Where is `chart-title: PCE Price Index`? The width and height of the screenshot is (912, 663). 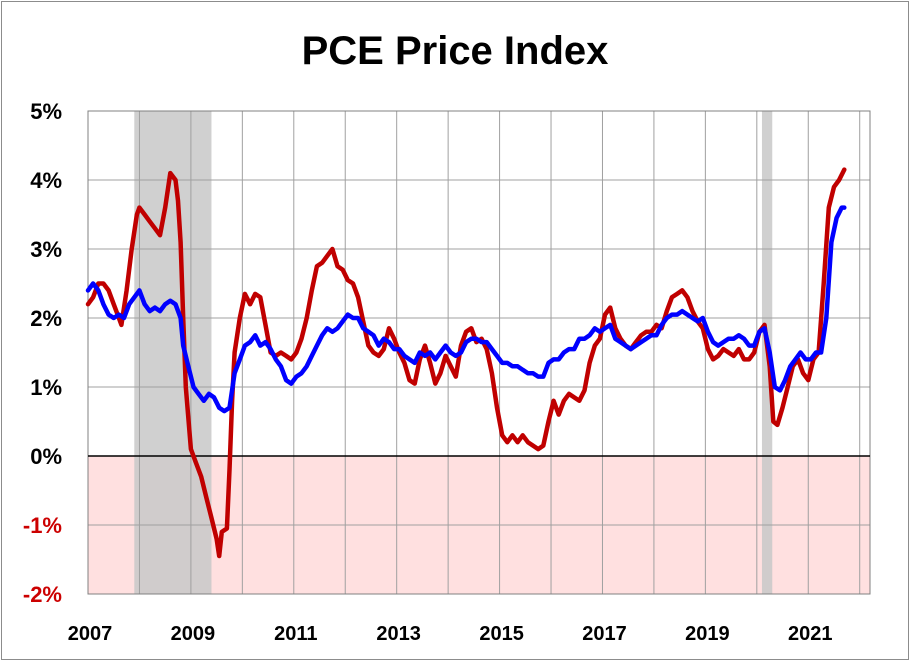 chart-title: PCE Price Index is located at coordinates (455, 51).